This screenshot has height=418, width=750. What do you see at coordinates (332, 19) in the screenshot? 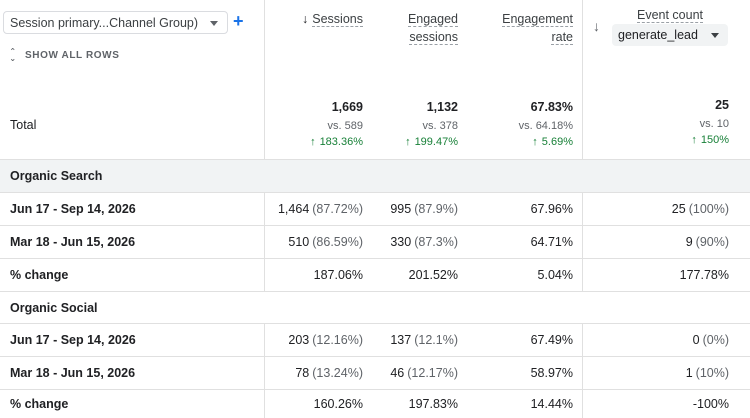
I see `sessions-column-header: ↓ Sessions` at bounding box center [332, 19].